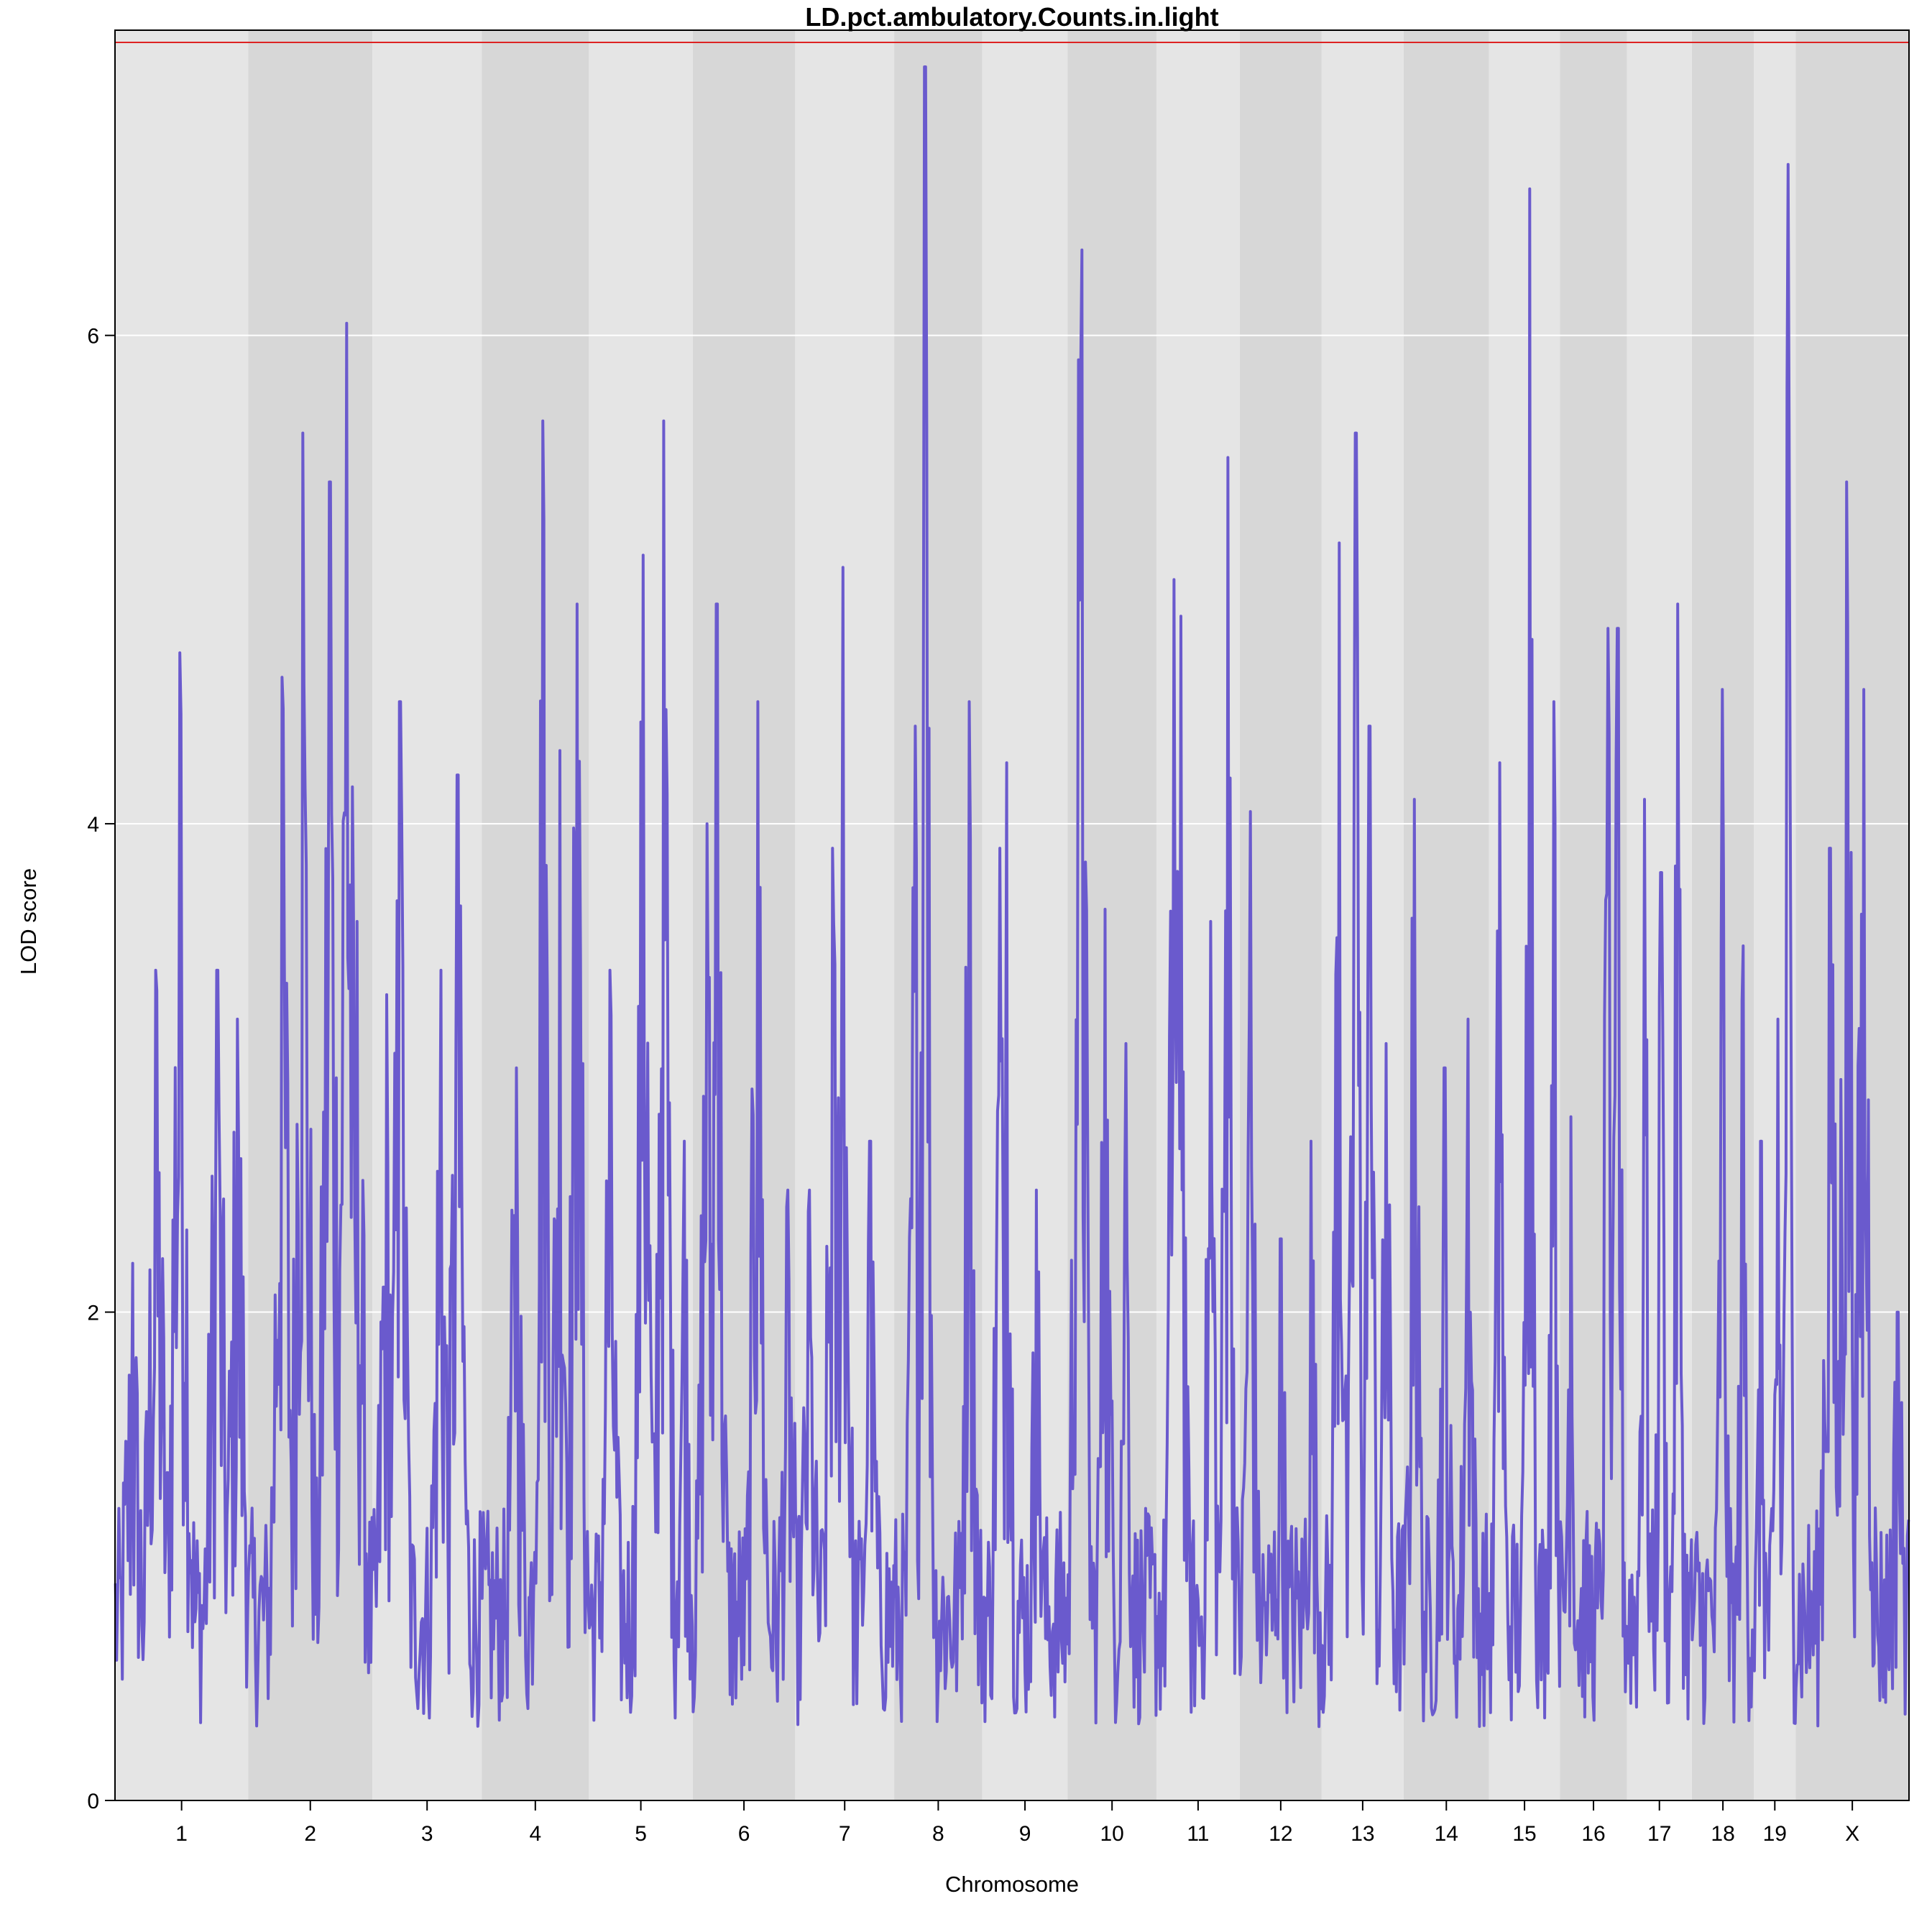 This screenshot has height=1932, width=1932. What do you see at coordinates (845, 1834) in the screenshot?
I see `x-tick-label-chr-7: 7` at bounding box center [845, 1834].